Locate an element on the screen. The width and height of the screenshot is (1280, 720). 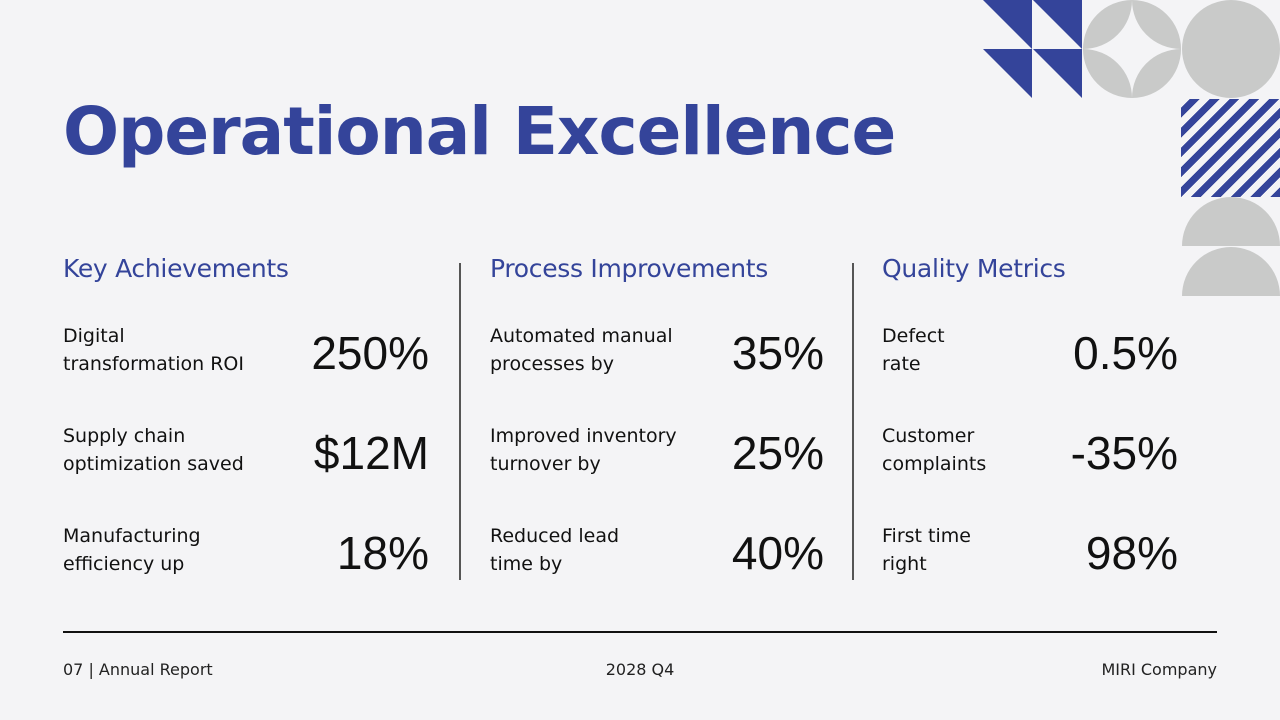
metric-label-line: optimization saved is located at coordinates (153, 464).